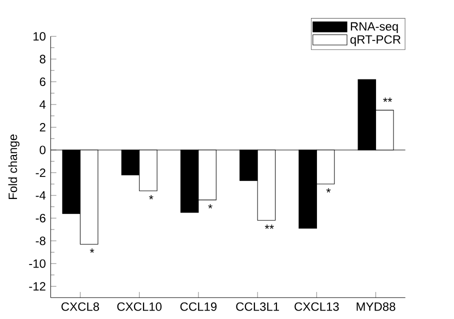  What do you see at coordinates (43, 127) in the screenshot?
I see `y-tick-label: 2` at bounding box center [43, 127].